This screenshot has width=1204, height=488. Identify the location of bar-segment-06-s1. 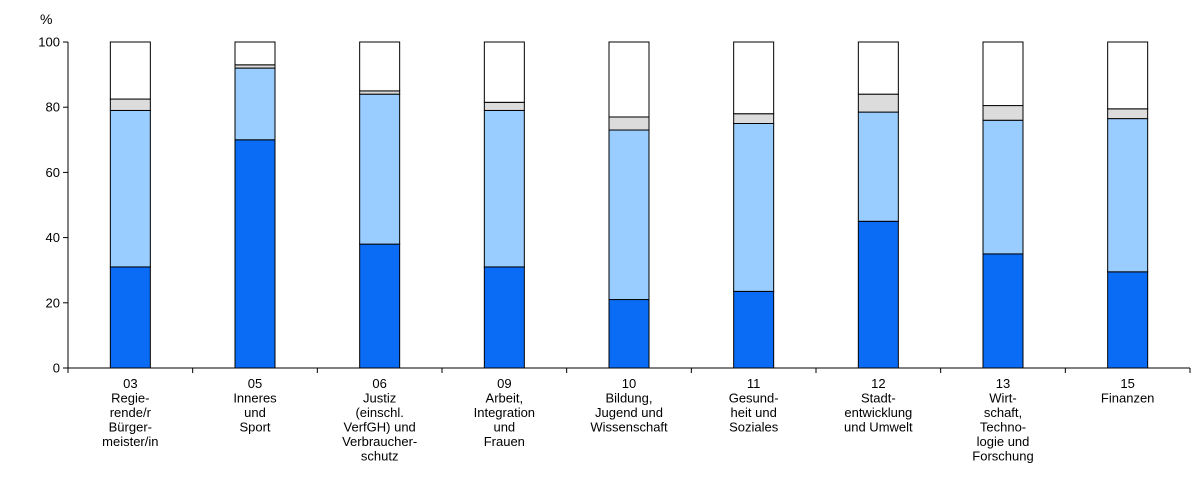
(380, 306).